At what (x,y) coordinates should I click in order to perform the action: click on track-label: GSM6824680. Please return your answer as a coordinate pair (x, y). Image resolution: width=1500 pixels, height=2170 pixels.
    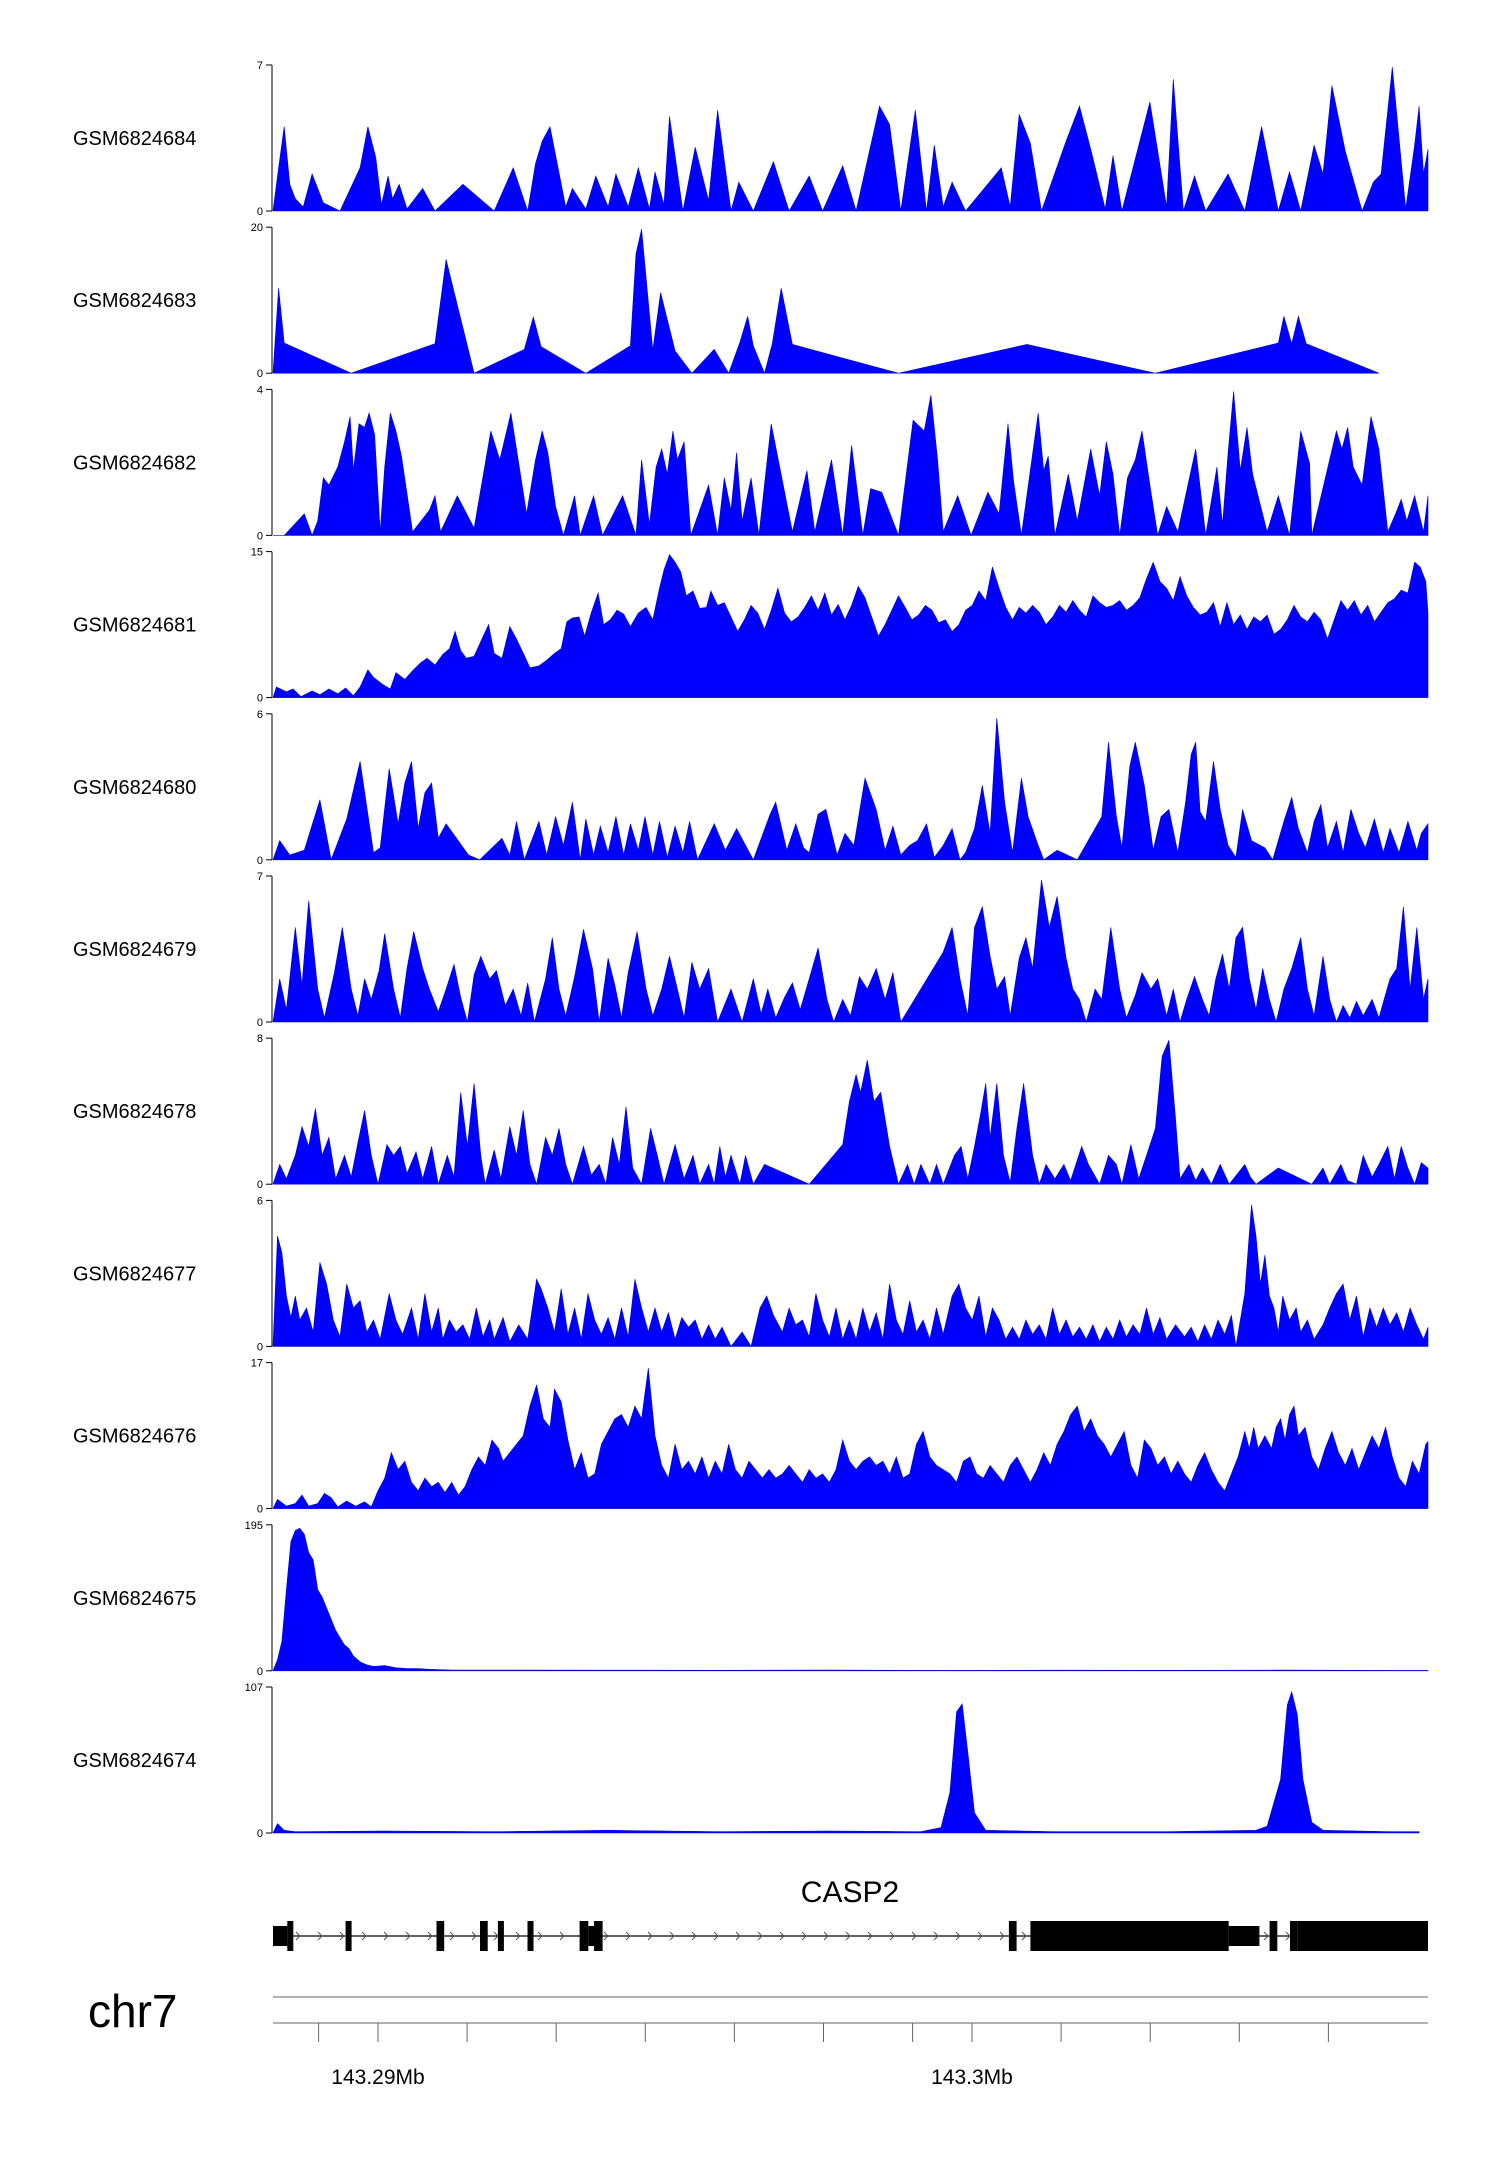
    Looking at the image, I should click on (134, 788).